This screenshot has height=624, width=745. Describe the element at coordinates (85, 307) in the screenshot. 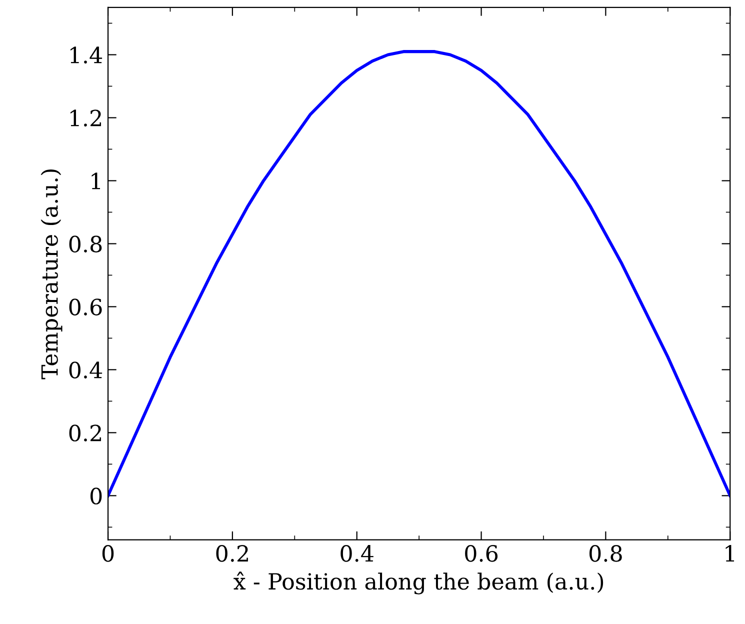

I see `y-tick-label: 0.6` at that location.